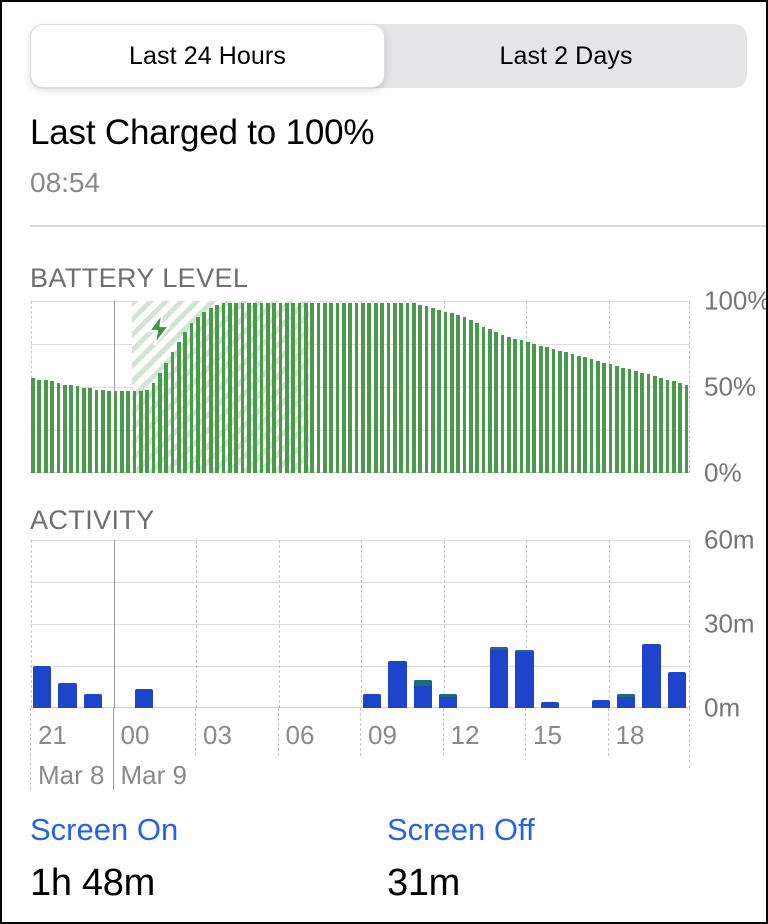  What do you see at coordinates (52, 735) in the screenshot?
I see `activity-x-axis-hour-label: 21` at bounding box center [52, 735].